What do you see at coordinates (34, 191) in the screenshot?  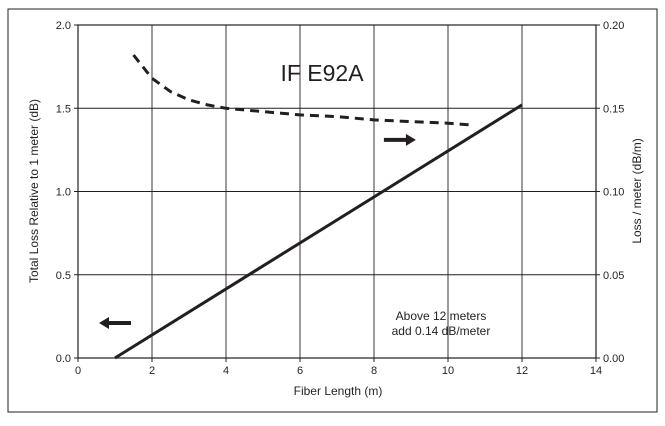 I see `y-axis-label: Total Loss Relative to 1 meter (dB)` at bounding box center [34, 191].